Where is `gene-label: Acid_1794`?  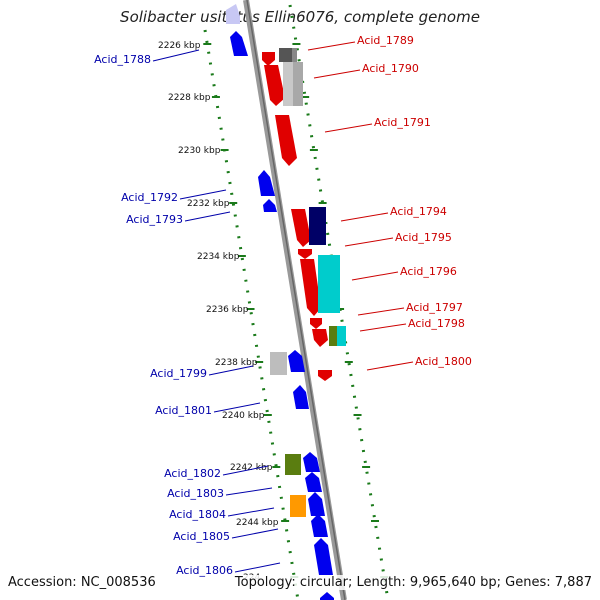 gene-label: Acid_1794 is located at coordinates (418, 211).